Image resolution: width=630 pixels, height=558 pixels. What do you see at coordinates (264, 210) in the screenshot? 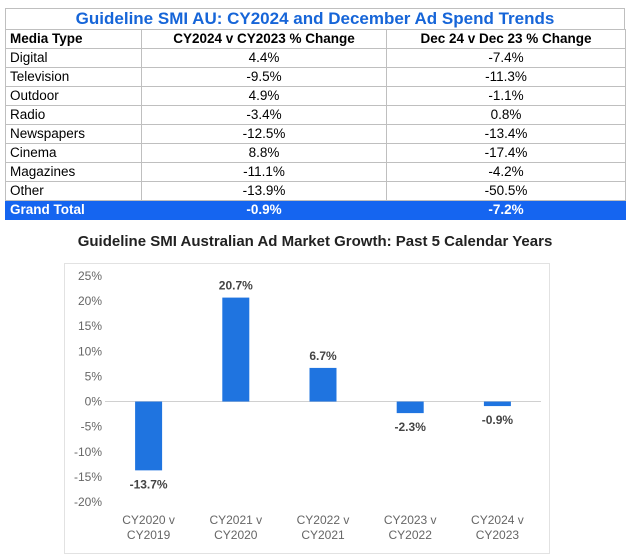
I see `grand-total-cy: -0.9%` at bounding box center [264, 210].